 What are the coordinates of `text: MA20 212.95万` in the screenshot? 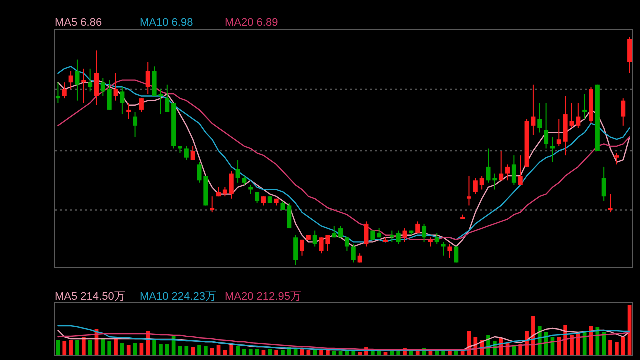 It's located at (263, 297).